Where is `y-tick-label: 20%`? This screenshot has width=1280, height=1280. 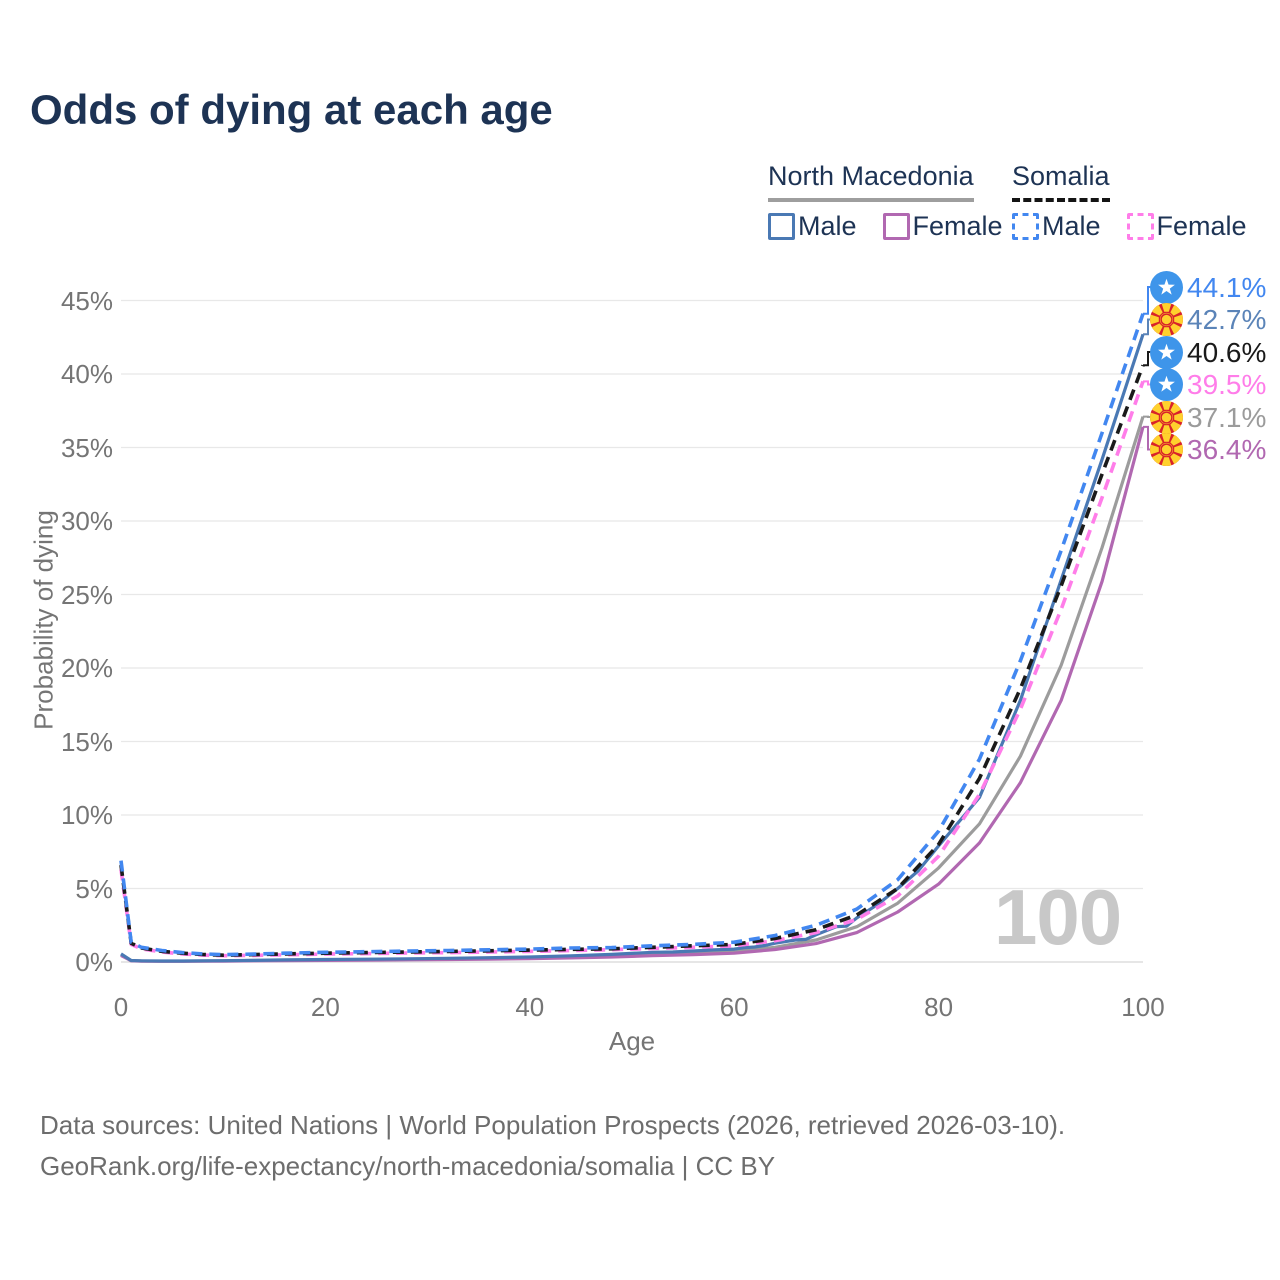 y-tick-label: 20% is located at coordinates (86, 668).